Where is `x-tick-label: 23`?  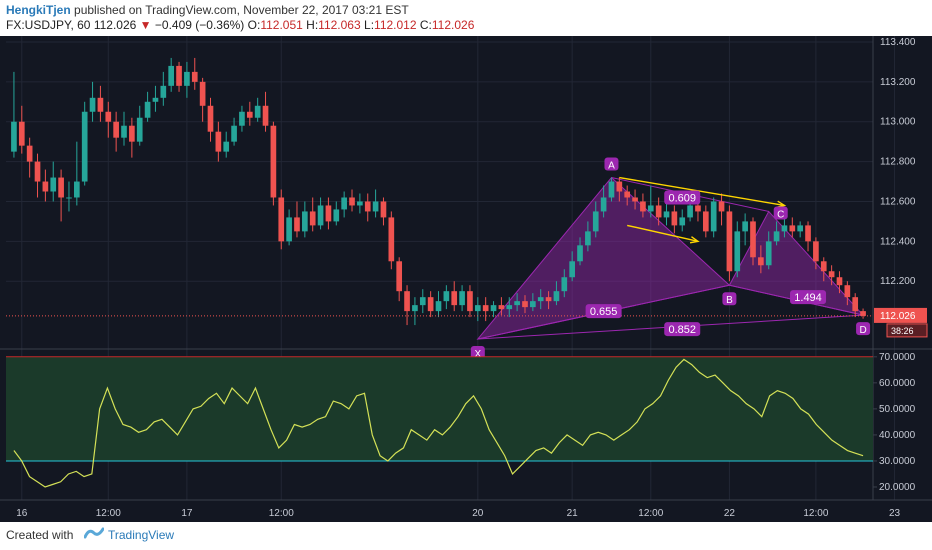
x-tick-label: 23 is located at coordinates (895, 513).